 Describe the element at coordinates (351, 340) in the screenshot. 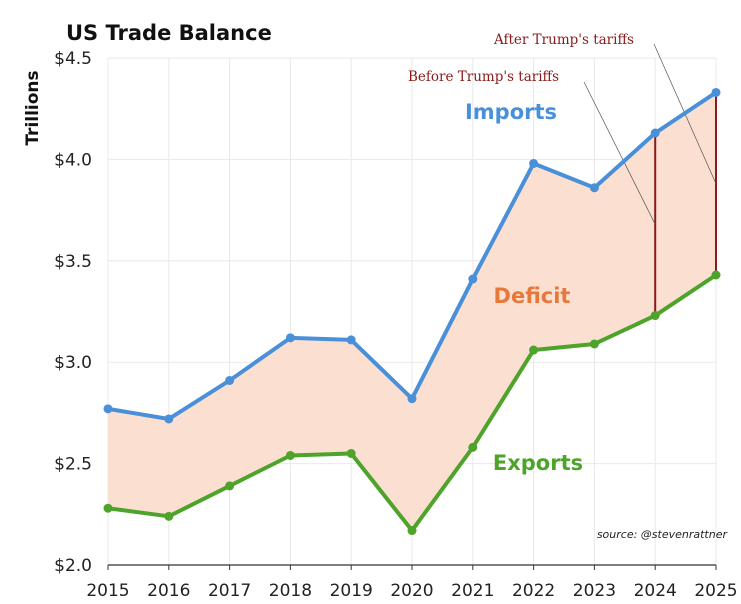

I see `imports-point-2019` at that location.